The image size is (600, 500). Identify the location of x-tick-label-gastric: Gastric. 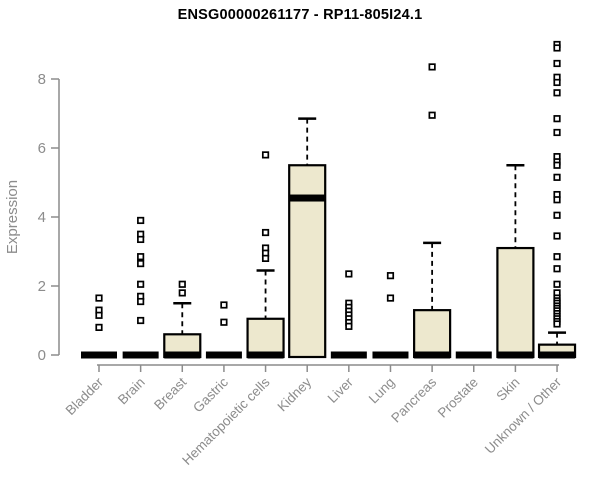
(210, 394).